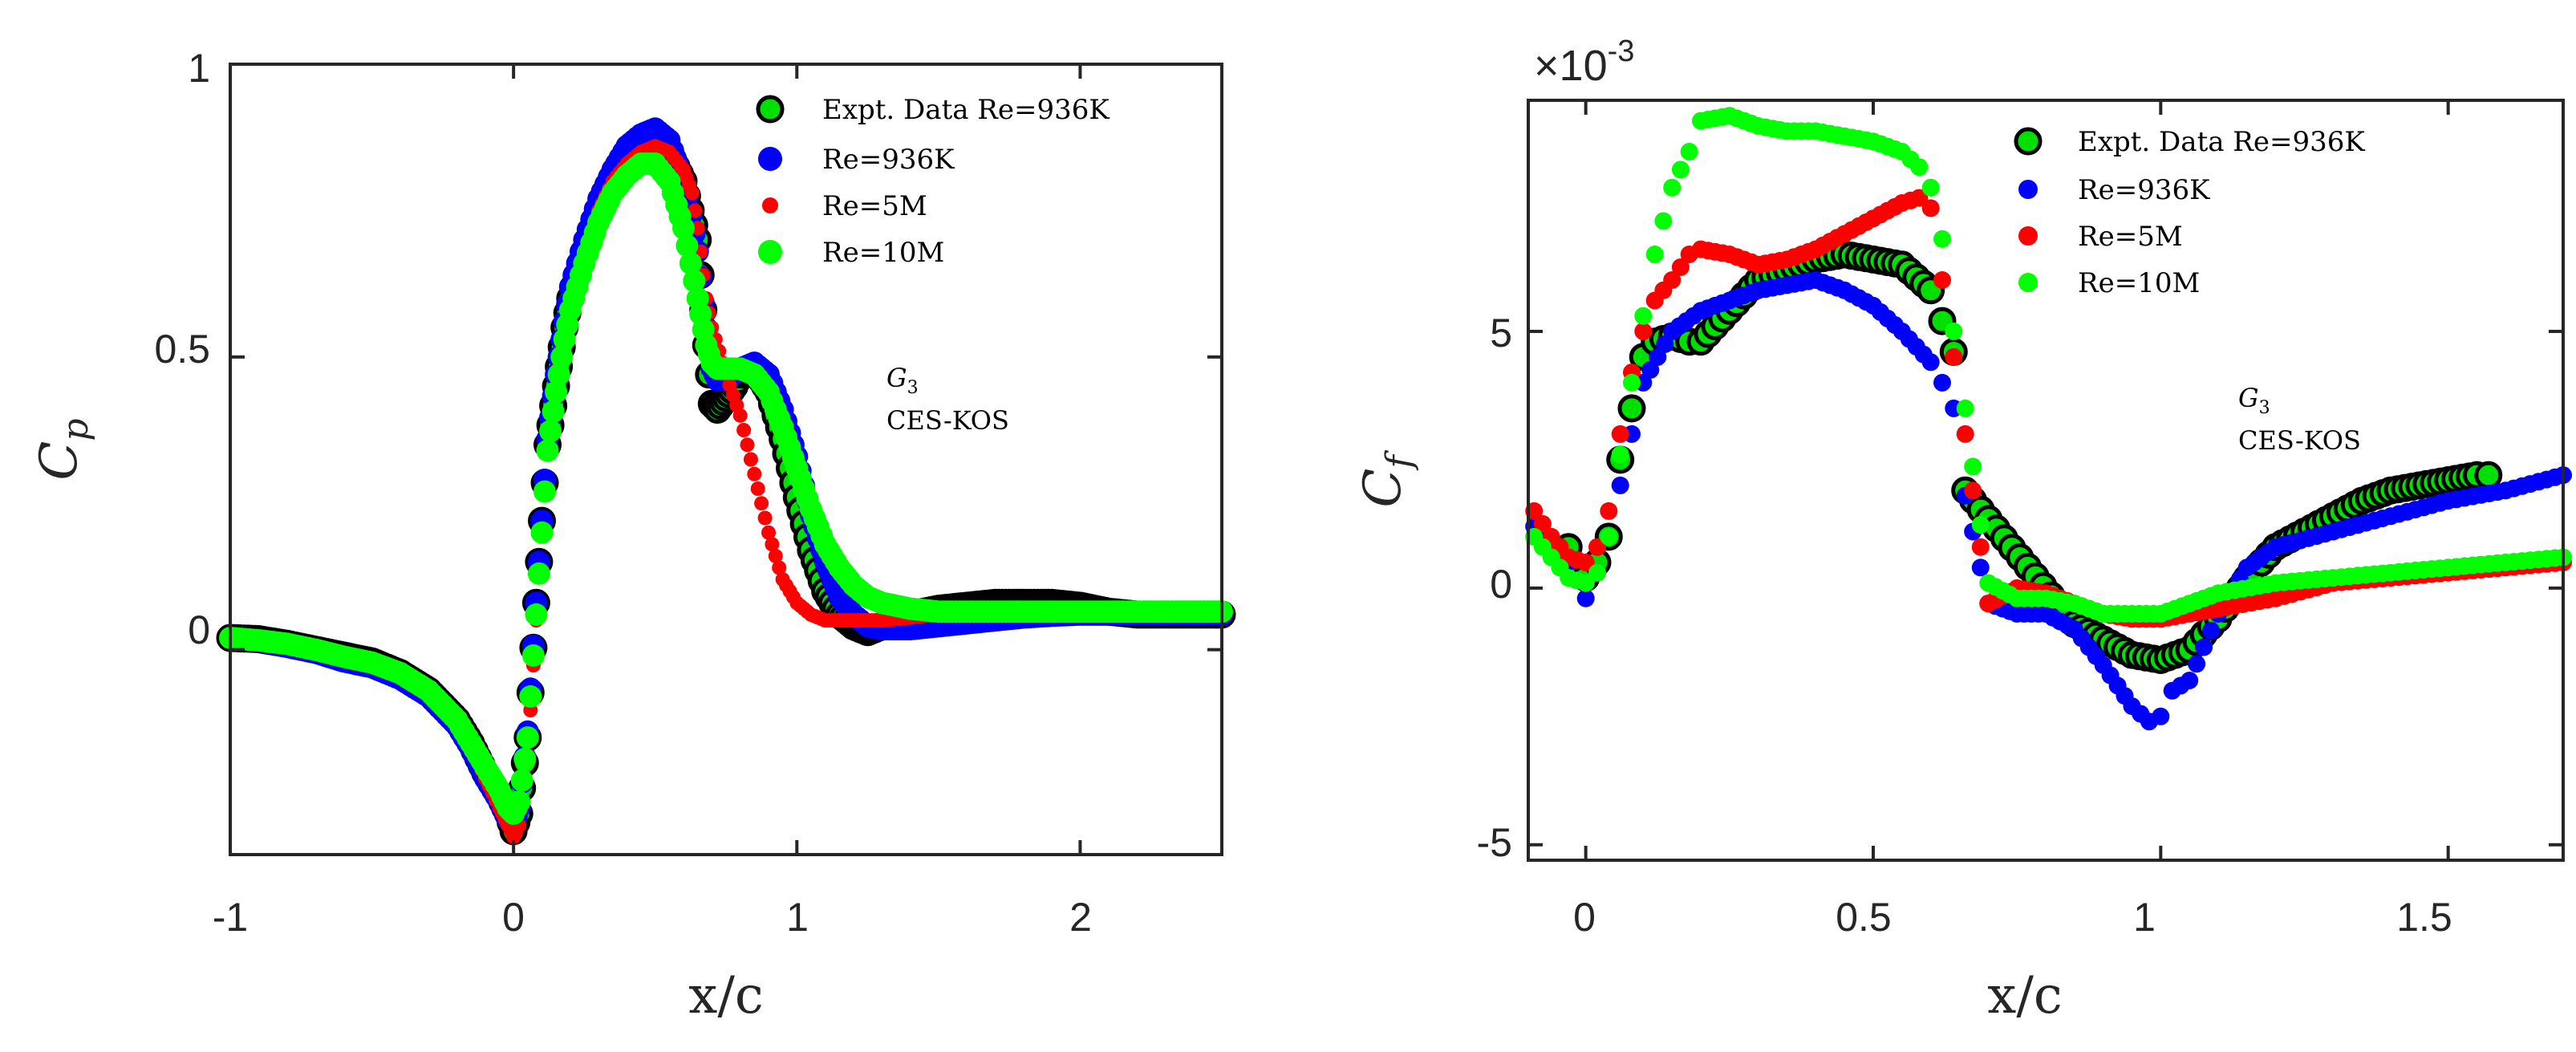 The height and width of the screenshot is (1052, 2576). What do you see at coordinates (182, 349) in the screenshot?
I see `cp-ytick-label: 0.5` at bounding box center [182, 349].